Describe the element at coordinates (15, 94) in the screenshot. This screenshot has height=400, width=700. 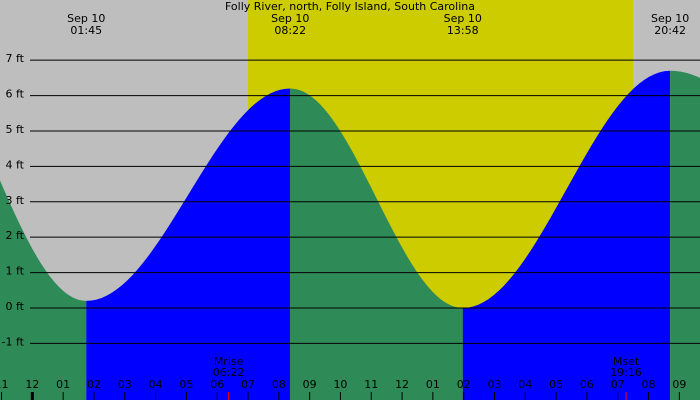
I see `y-tick-label: 6 ft` at that location.